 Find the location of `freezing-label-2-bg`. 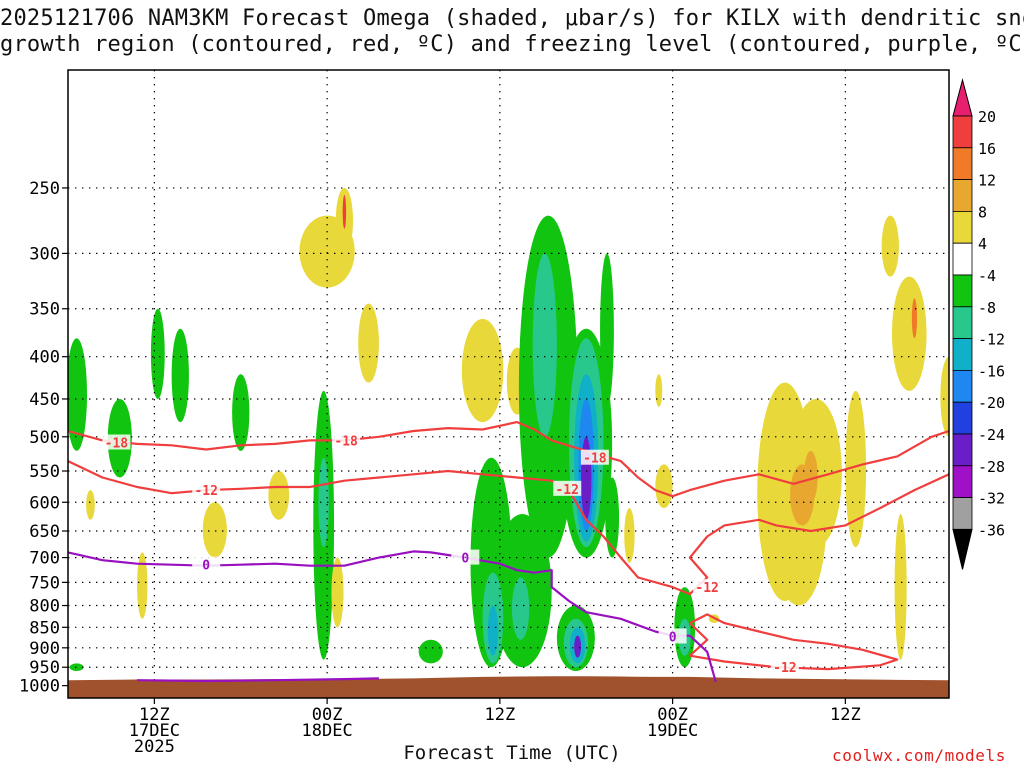

freezing-label-2-bg is located at coordinates (465, 557).